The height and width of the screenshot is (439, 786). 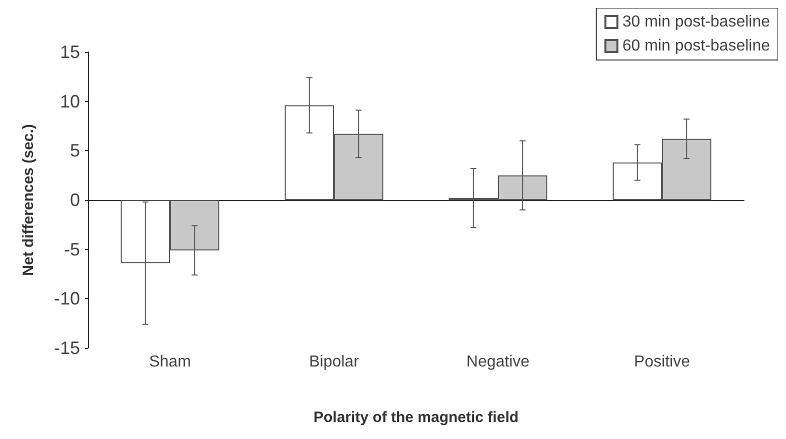 I want to click on x-tick-label: Sham, so click(x=170, y=362).